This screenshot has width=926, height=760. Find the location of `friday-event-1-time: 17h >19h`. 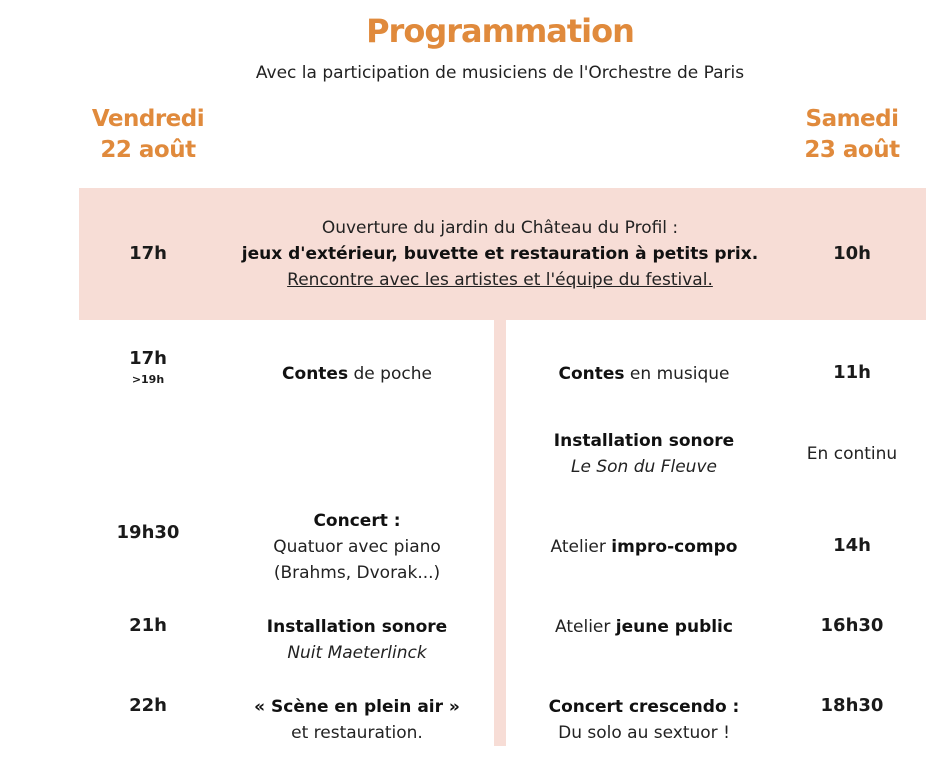

friday-event-1-time: 17h >19h is located at coordinates (148, 367).